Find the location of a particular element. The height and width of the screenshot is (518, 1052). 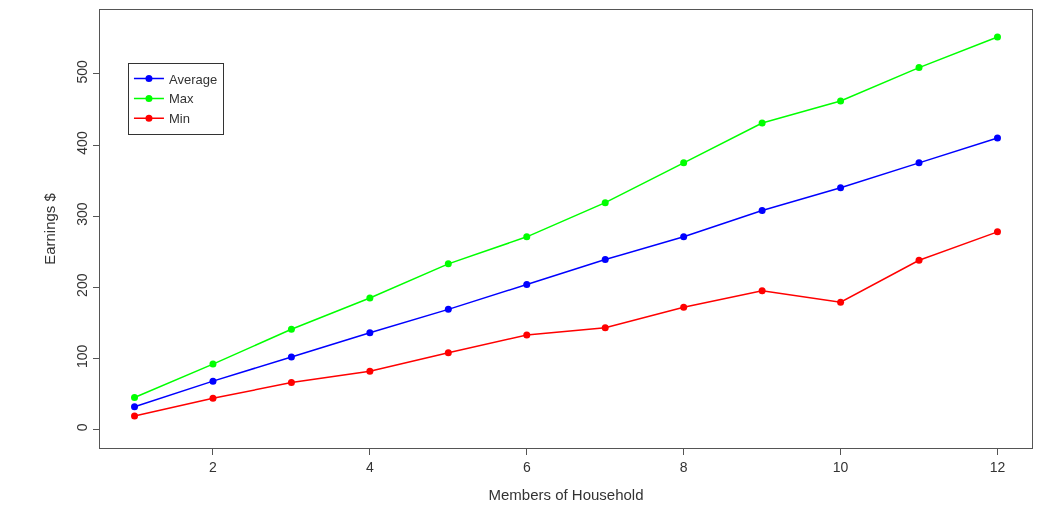

x-tick-label: 8 is located at coordinates (683, 466).